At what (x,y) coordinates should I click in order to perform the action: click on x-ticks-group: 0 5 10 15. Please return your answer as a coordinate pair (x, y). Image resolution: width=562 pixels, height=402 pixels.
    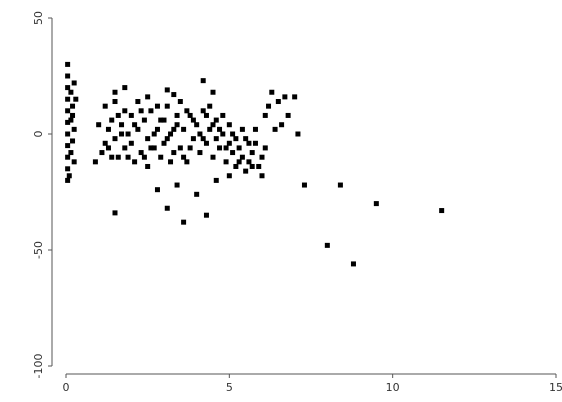
    Looking at the image, I should click on (312, 384).